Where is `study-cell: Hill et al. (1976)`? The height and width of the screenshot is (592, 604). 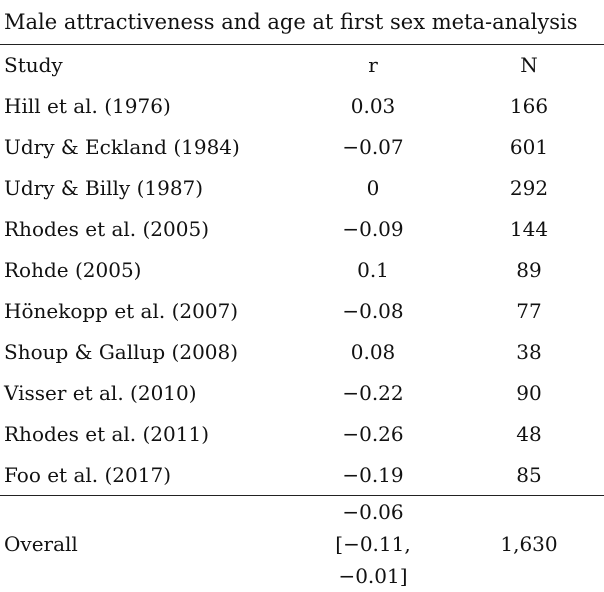
study-cell: Hill et al. (1976) is located at coordinates (146, 105).